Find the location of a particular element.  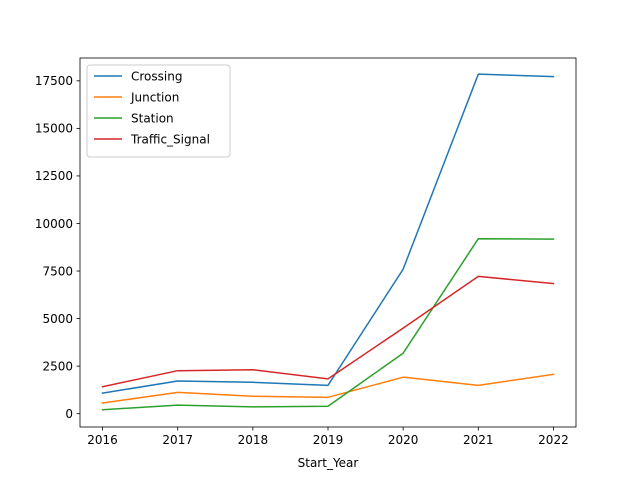

legend-box is located at coordinates (158, 111).